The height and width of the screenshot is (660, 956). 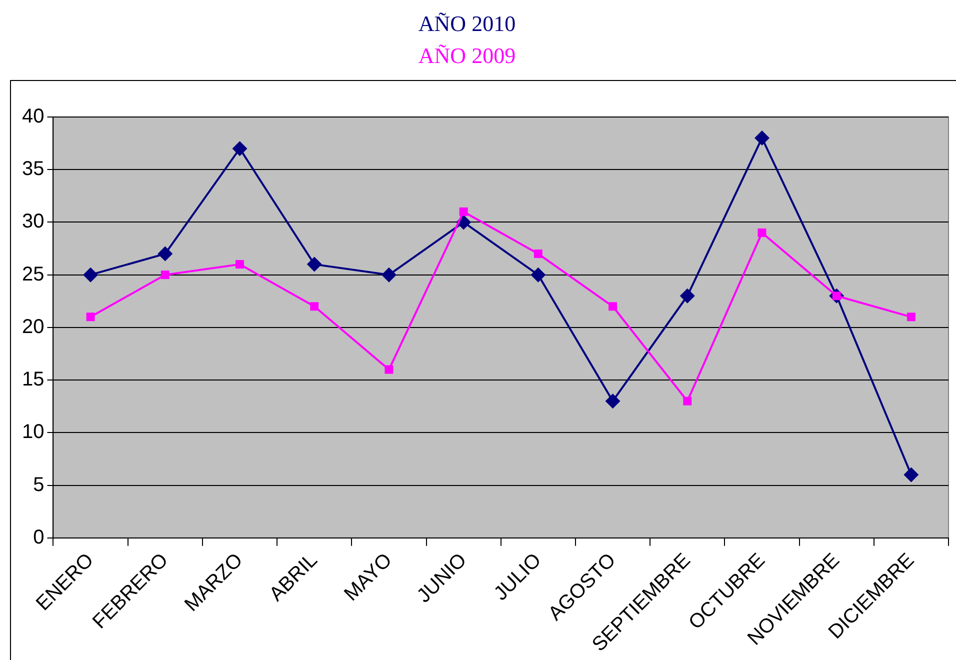 I want to click on y-tick-label: 15, so click(x=33, y=379).